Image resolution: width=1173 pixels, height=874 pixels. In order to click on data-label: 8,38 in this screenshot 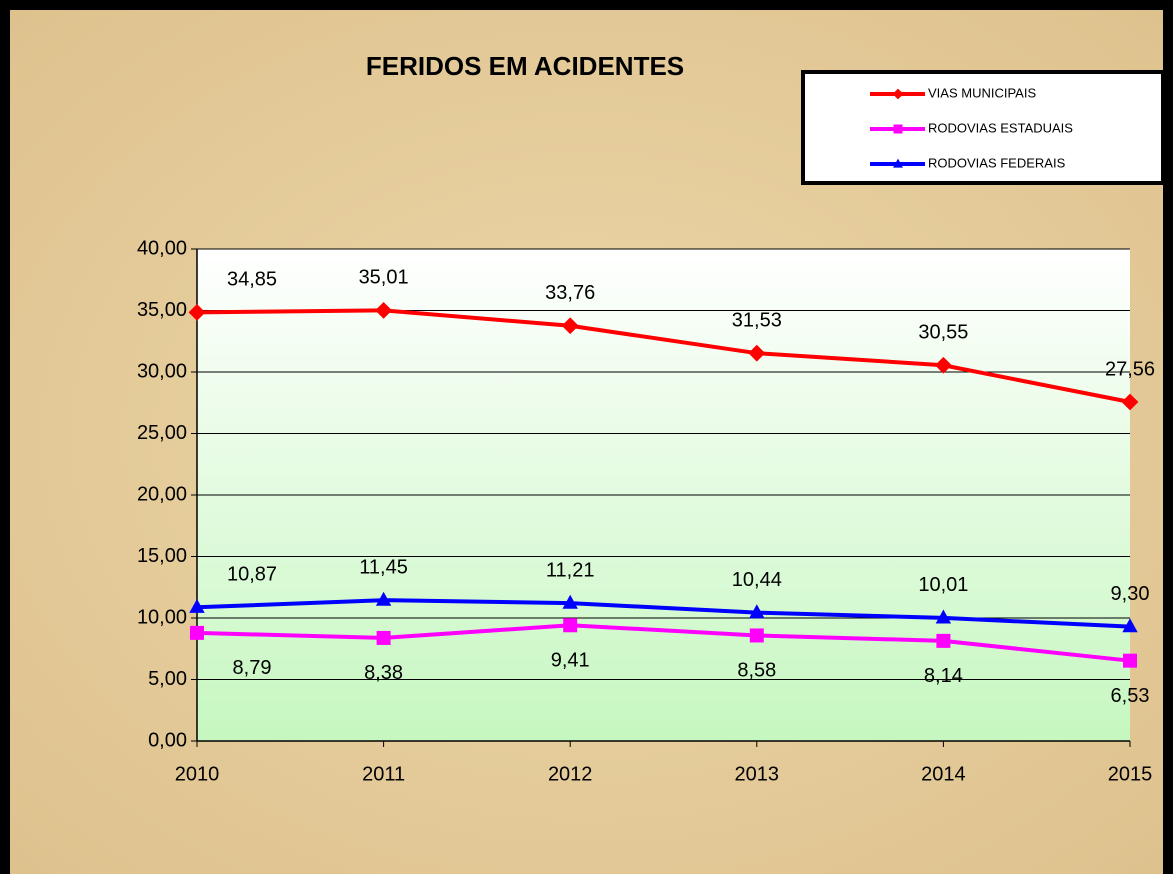, I will do `click(383, 673)`.